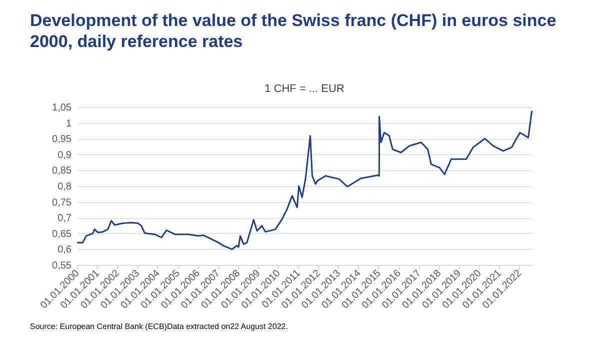 The height and width of the screenshot is (339, 602). I want to click on y-tick-label: 1, so click(69, 124).